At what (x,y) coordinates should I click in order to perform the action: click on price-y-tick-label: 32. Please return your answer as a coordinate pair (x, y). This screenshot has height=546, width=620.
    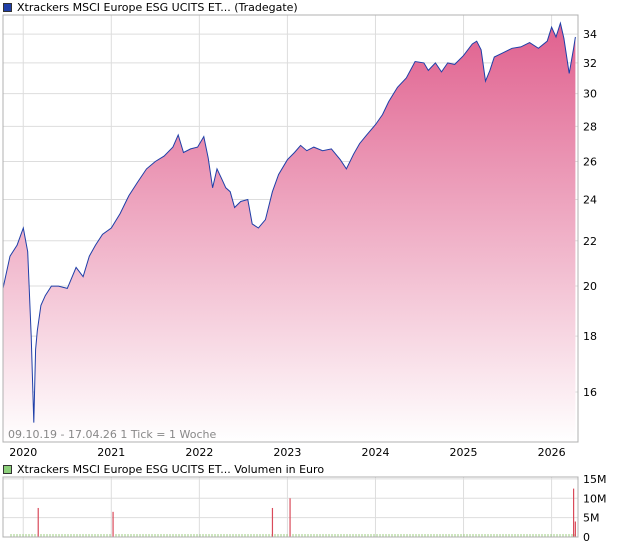
    Looking at the image, I should click on (590, 63).